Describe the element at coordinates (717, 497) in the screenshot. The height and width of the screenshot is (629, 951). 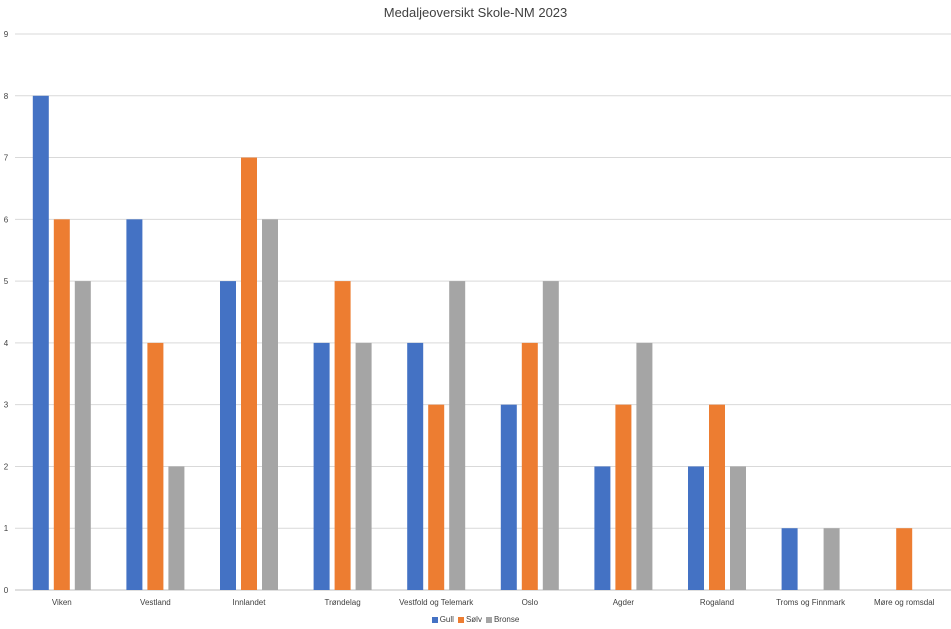
I see `bar-sølv-7` at that location.